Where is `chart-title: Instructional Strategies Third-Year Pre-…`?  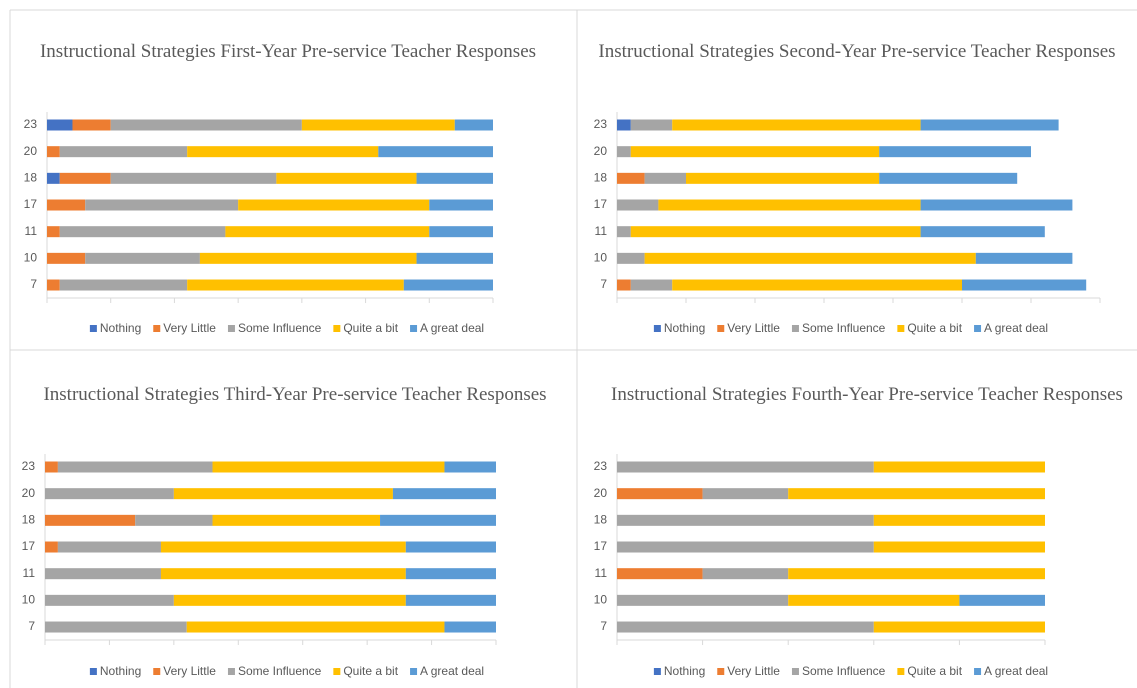
chart-title: Instructional Strategies Third-Year Pre-… is located at coordinates (295, 394).